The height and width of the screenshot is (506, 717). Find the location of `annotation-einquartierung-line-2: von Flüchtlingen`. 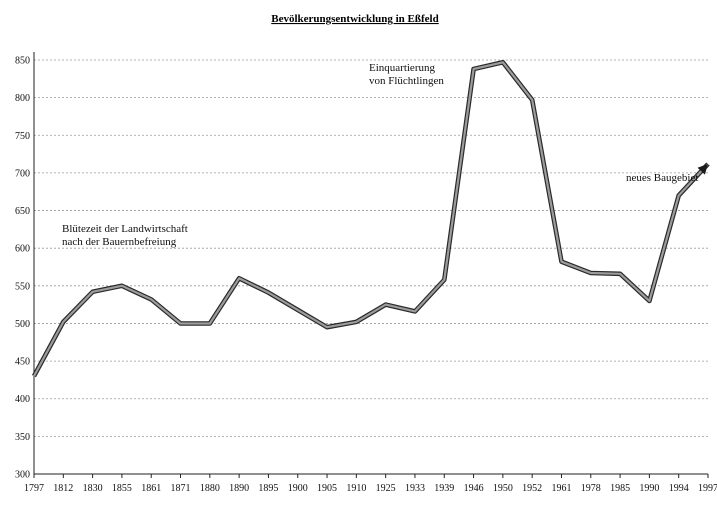

annotation-einquartierung-line-2: von Flüchtlingen is located at coordinates (406, 81).